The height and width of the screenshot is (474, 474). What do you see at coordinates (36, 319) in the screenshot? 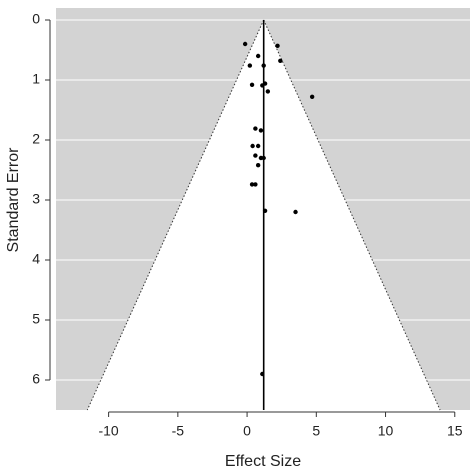
I see `y-tick-label: 5` at bounding box center [36, 319].